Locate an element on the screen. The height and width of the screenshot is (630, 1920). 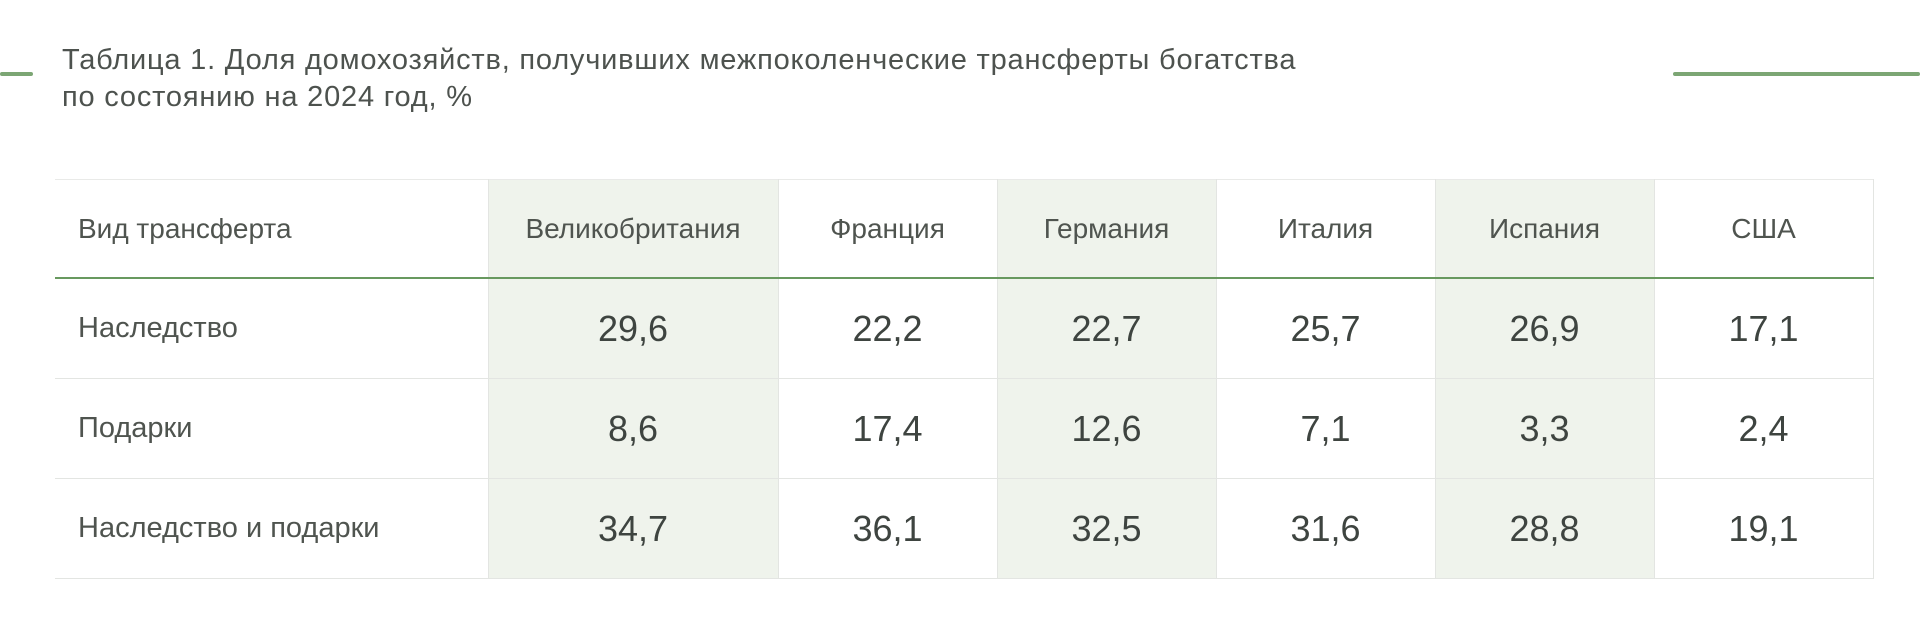
column-header-spain: Испания is located at coordinates (1545, 229).